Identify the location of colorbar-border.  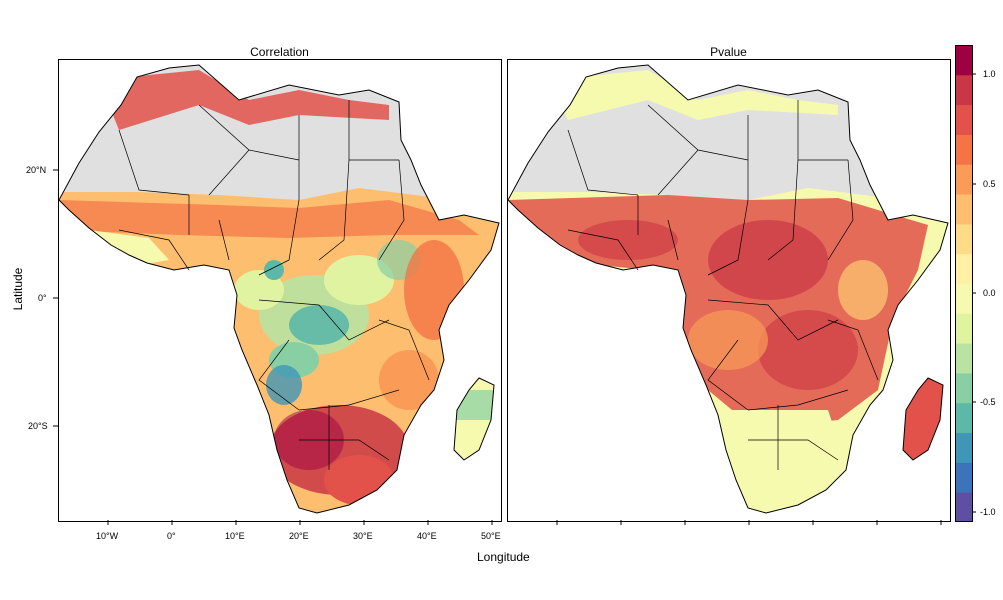
(964, 283).